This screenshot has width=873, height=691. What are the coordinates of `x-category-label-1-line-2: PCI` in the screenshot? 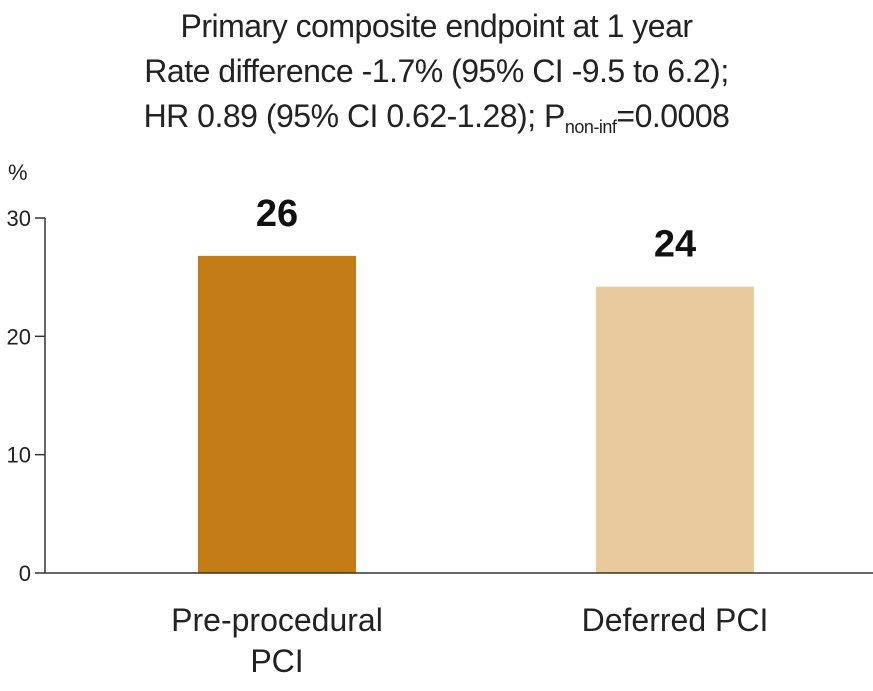 It's located at (276, 661).